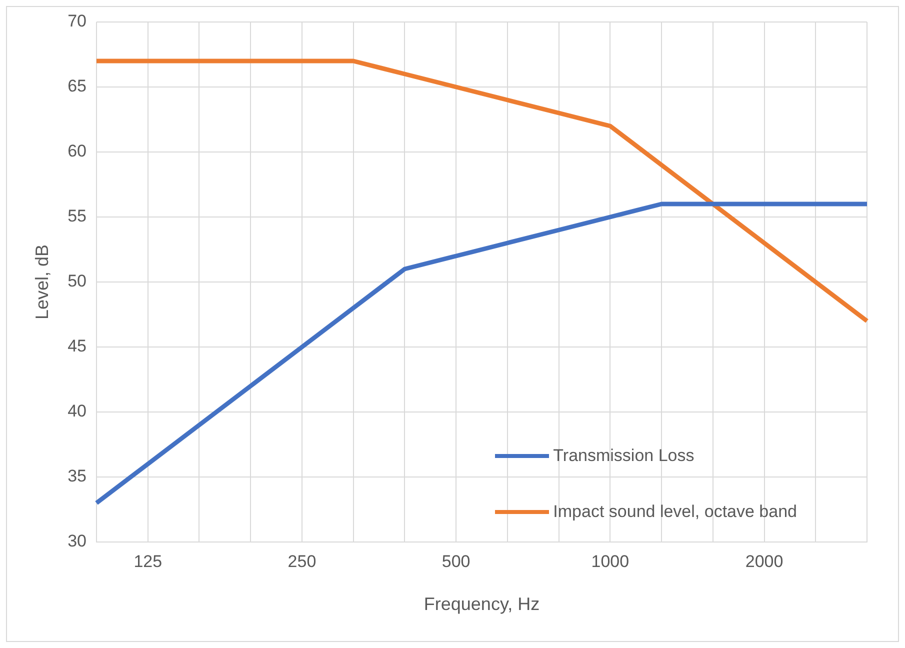  What do you see at coordinates (77, 541) in the screenshot?
I see `y-tick-label: 30` at bounding box center [77, 541].